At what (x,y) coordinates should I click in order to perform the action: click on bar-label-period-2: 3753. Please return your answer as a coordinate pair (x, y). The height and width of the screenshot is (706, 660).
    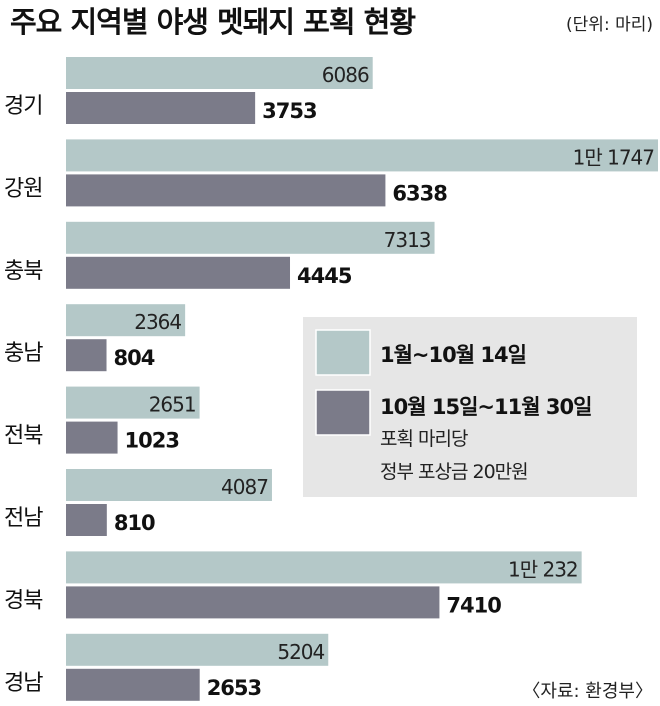
    Looking at the image, I should click on (289, 111).